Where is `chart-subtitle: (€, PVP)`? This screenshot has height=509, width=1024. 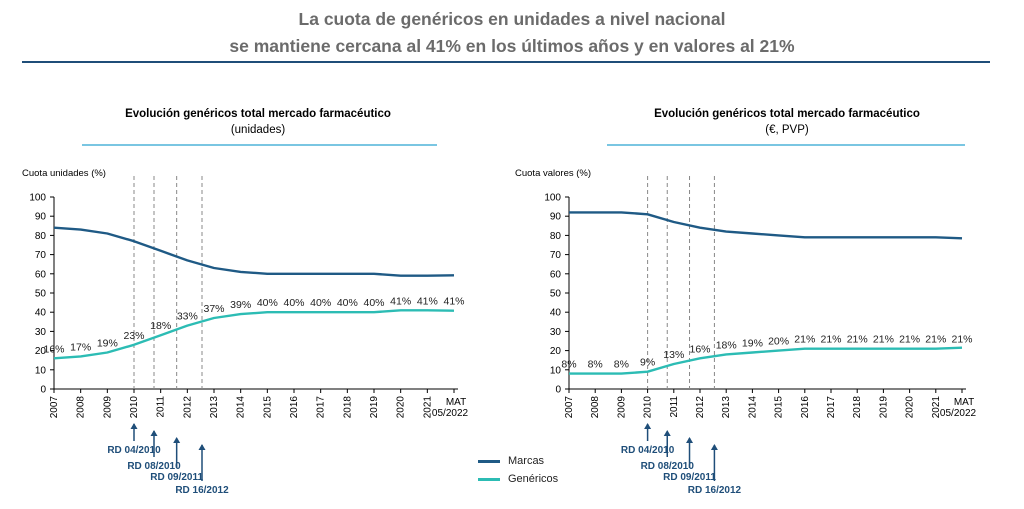 chart-subtitle: (€, PVP) is located at coordinates (787, 130).